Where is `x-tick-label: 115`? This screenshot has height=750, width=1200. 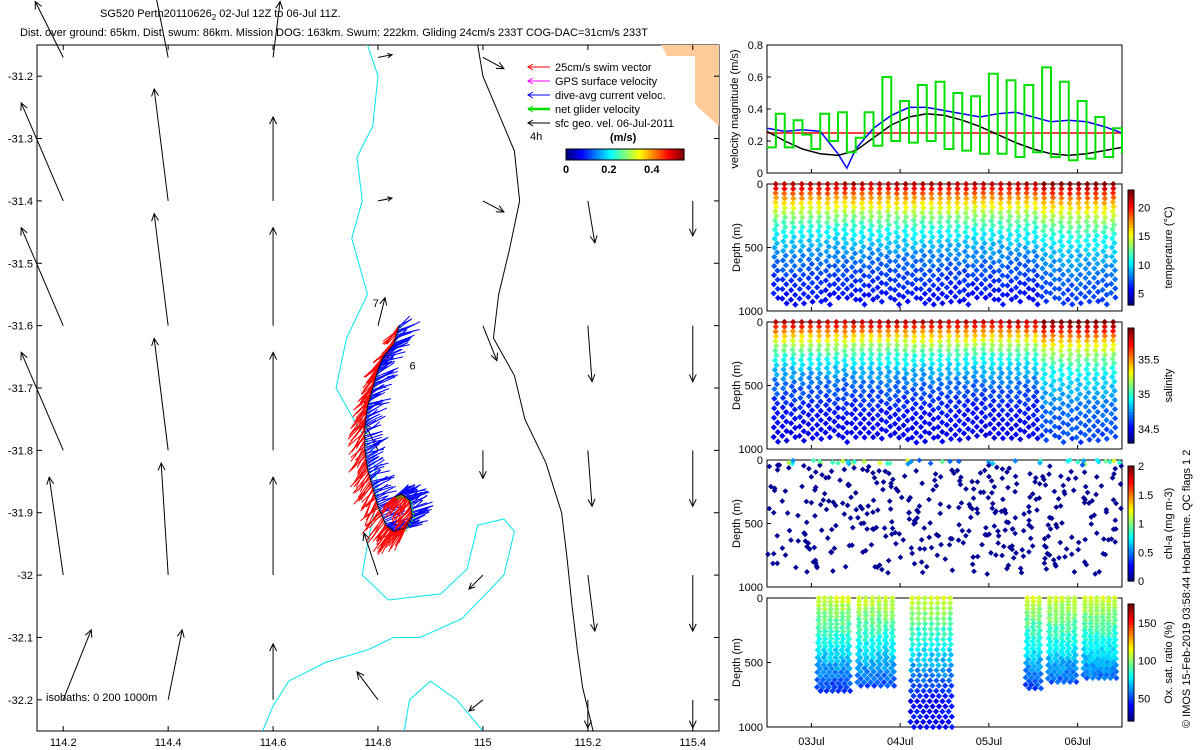 x-tick-label: 115 is located at coordinates (483, 743).